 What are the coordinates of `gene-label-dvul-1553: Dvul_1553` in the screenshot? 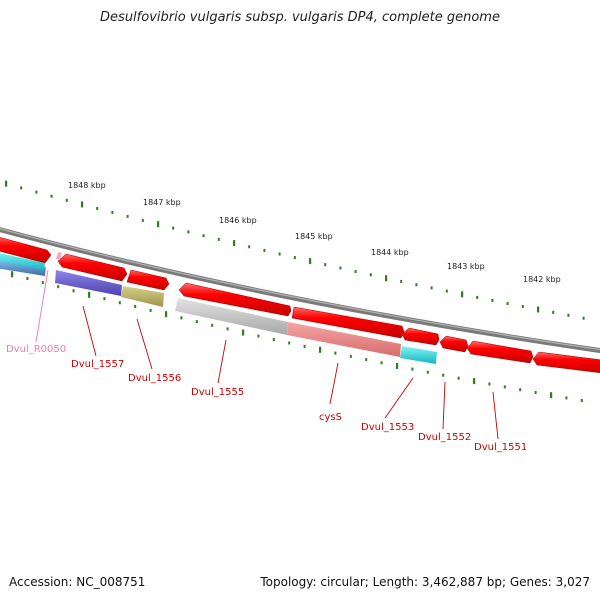 It's located at (387, 427).